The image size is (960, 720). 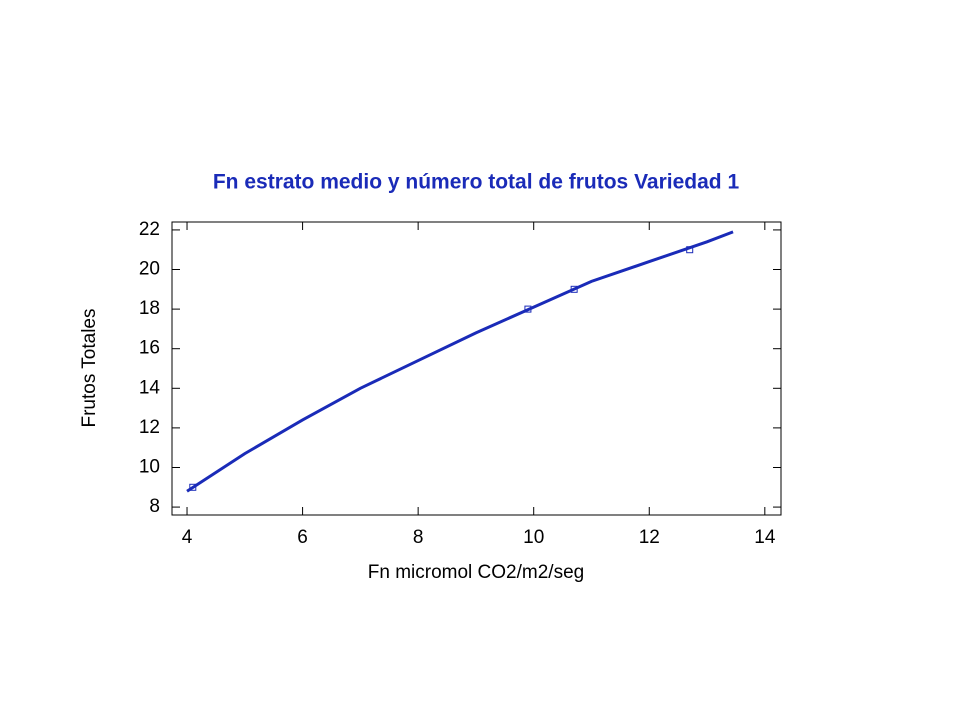 What do you see at coordinates (150, 387) in the screenshot?
I see `y-tick-label: 14` at bounding box center [150, 387].